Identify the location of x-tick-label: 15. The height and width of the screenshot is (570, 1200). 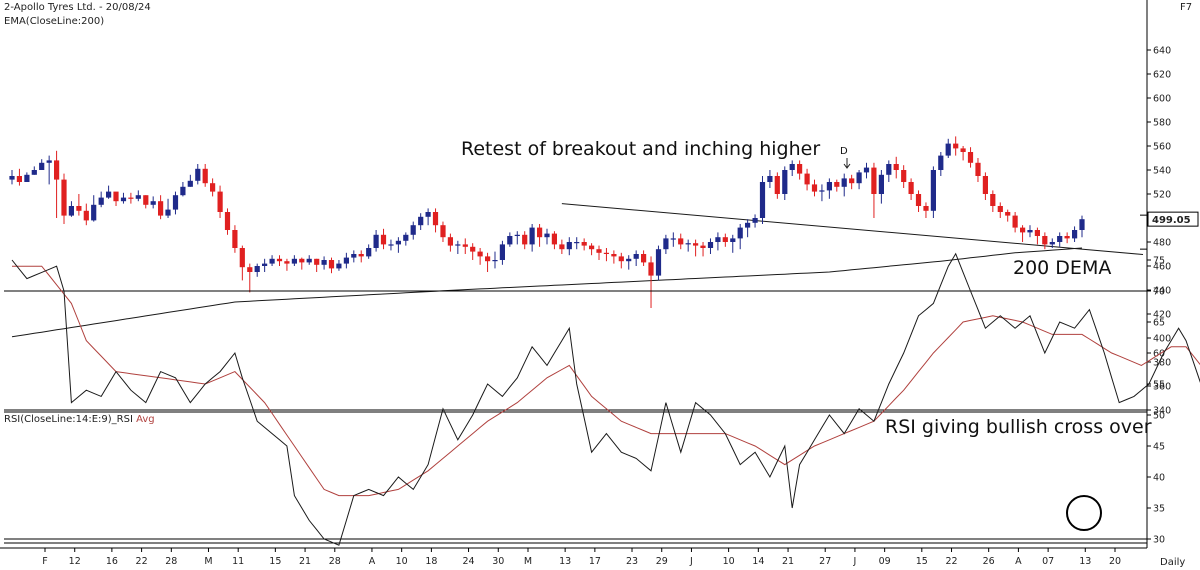
(922, 561).